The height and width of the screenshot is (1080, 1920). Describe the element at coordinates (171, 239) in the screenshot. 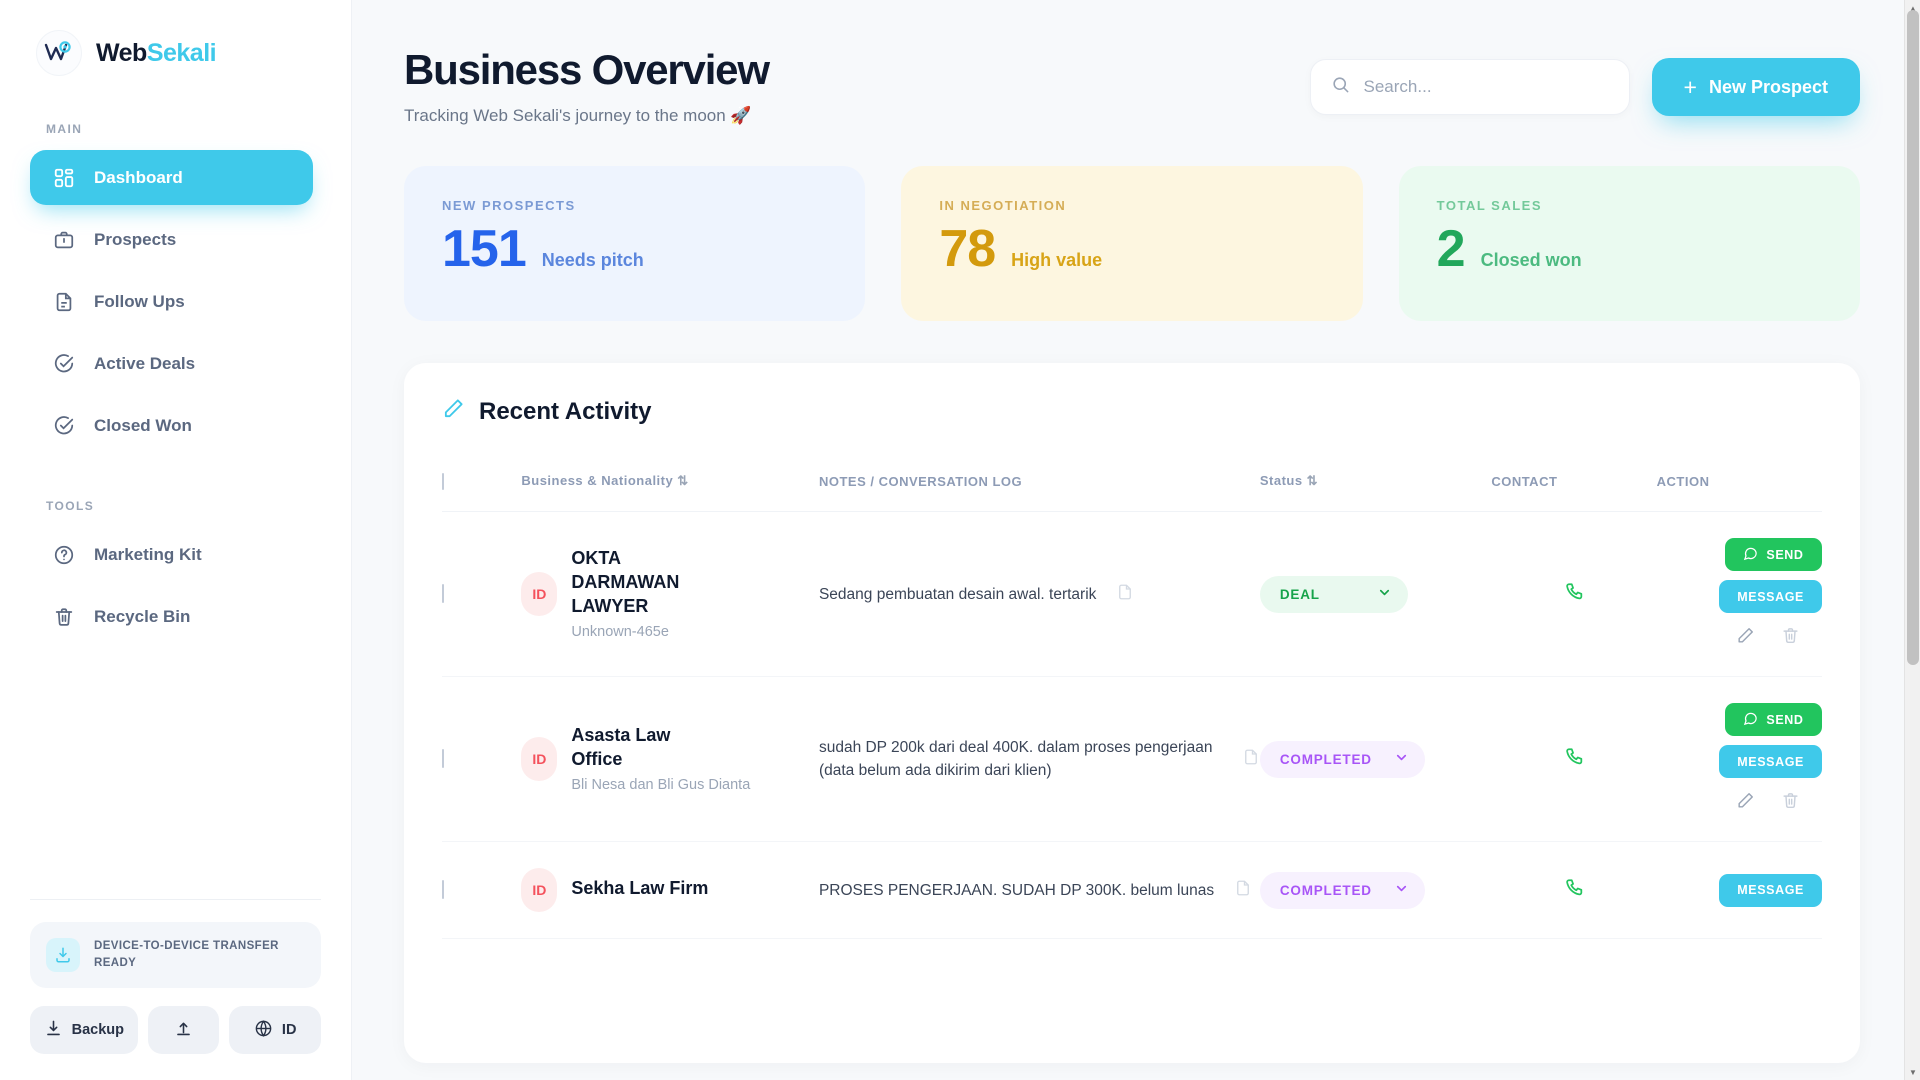

I see `sidebar-item-prospects: Prospects` at that location.